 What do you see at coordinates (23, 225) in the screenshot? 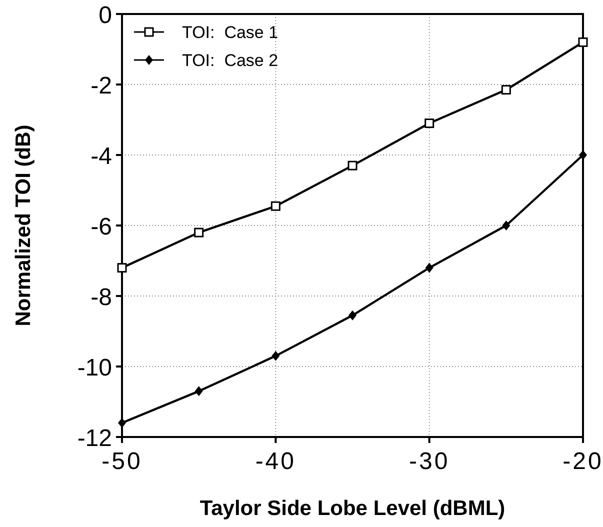
I see `y-axis-title: Normalized TOI (dB)` at bounding box center [23, 225].